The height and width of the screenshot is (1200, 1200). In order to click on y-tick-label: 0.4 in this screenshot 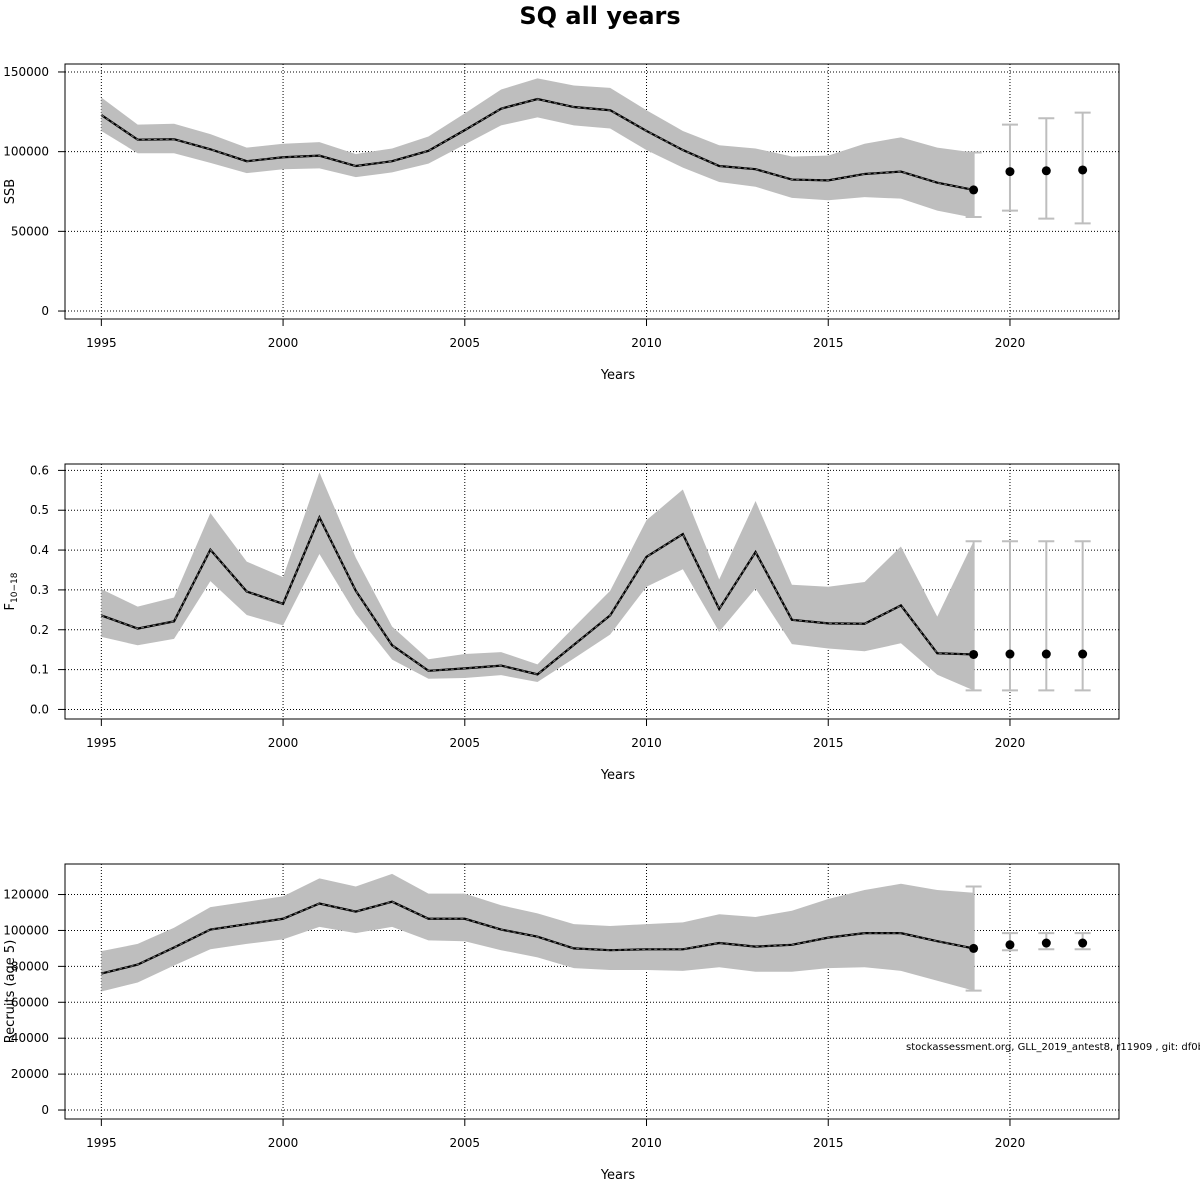, I will do `click(39, 550)`.